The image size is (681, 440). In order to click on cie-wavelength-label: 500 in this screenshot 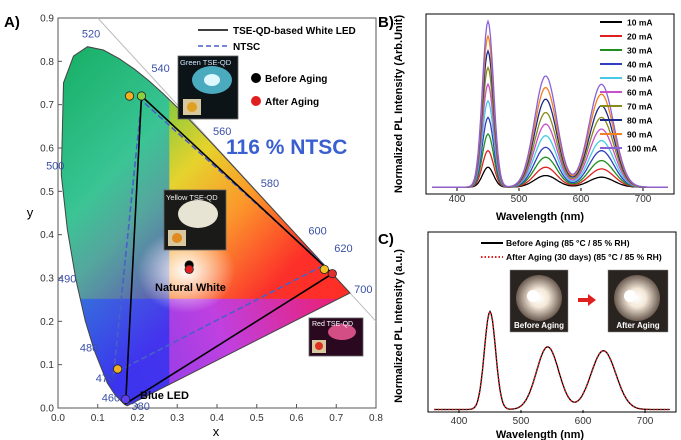, I will do `click(55, 167)`.